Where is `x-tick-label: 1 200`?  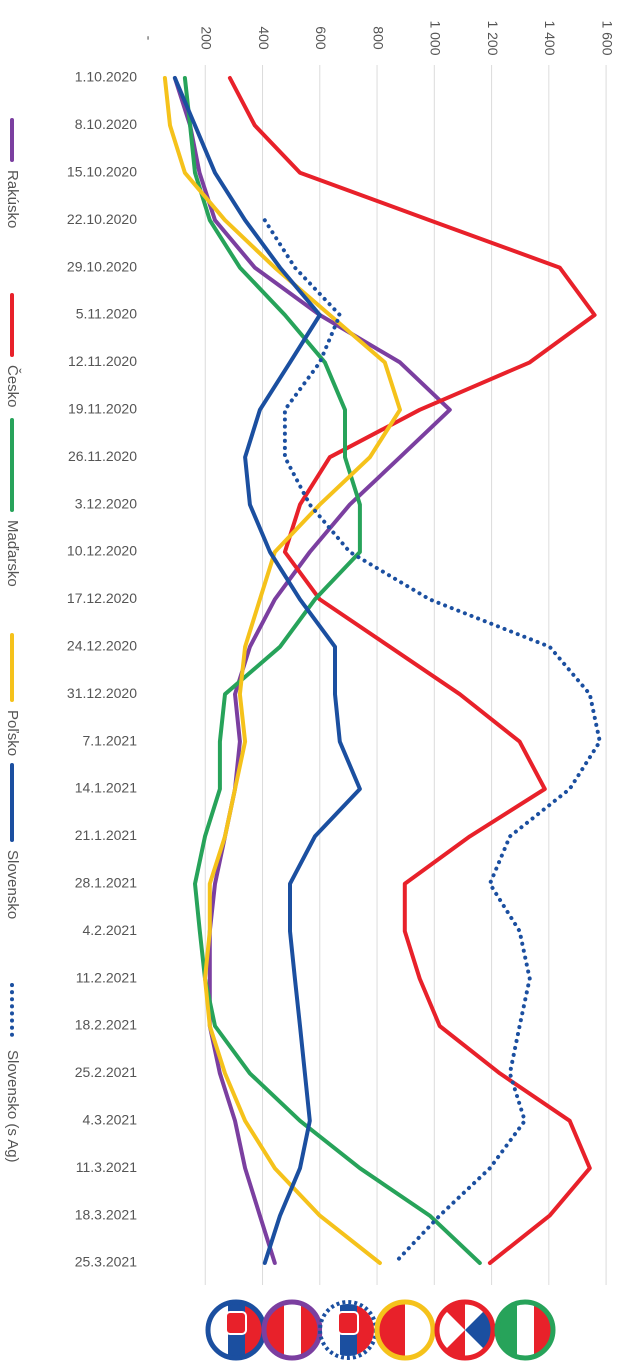 x-tick-label: 1 200 is located at coordinates (493, 37).